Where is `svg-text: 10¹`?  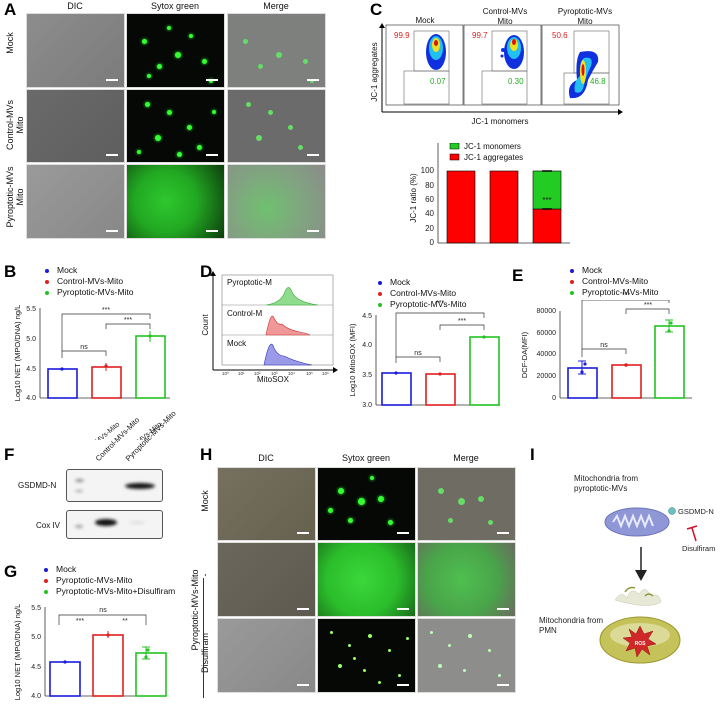
svg-text: 10¹ is located at coordinates (241, 373).